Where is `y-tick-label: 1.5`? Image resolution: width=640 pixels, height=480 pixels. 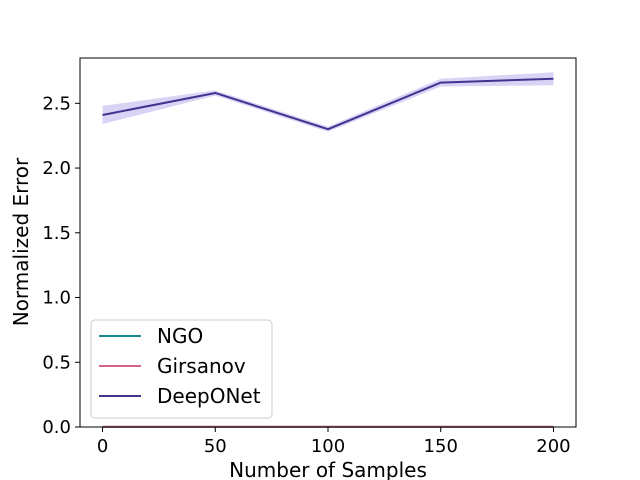
y-tick-label: 1.5 is located at coordinates (56, 233).